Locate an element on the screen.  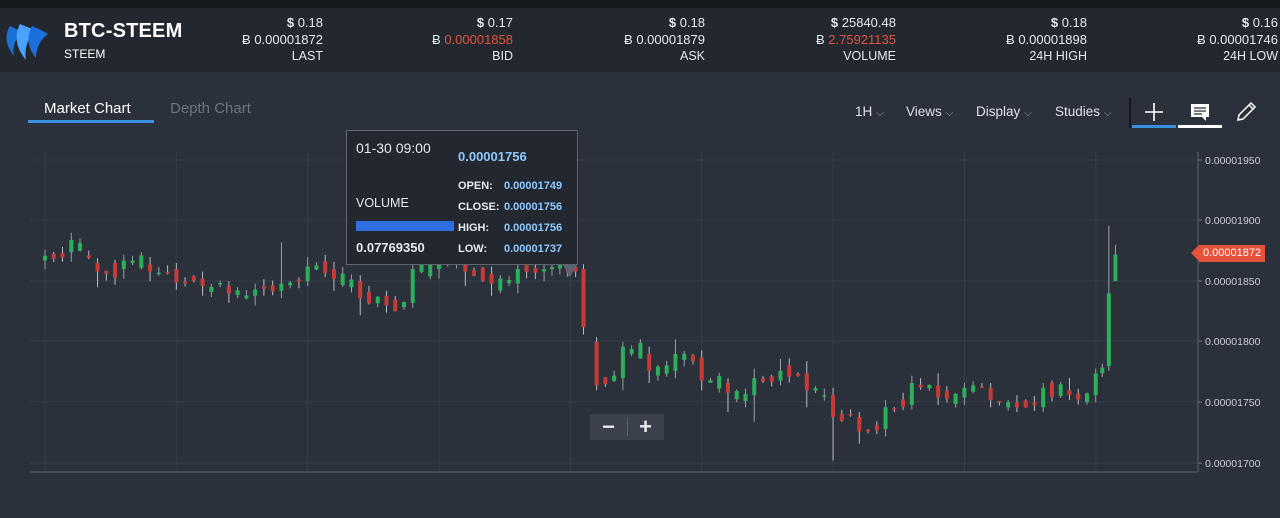
tooltip-close-label: CLOSE: is located at coordinates (479, 207).